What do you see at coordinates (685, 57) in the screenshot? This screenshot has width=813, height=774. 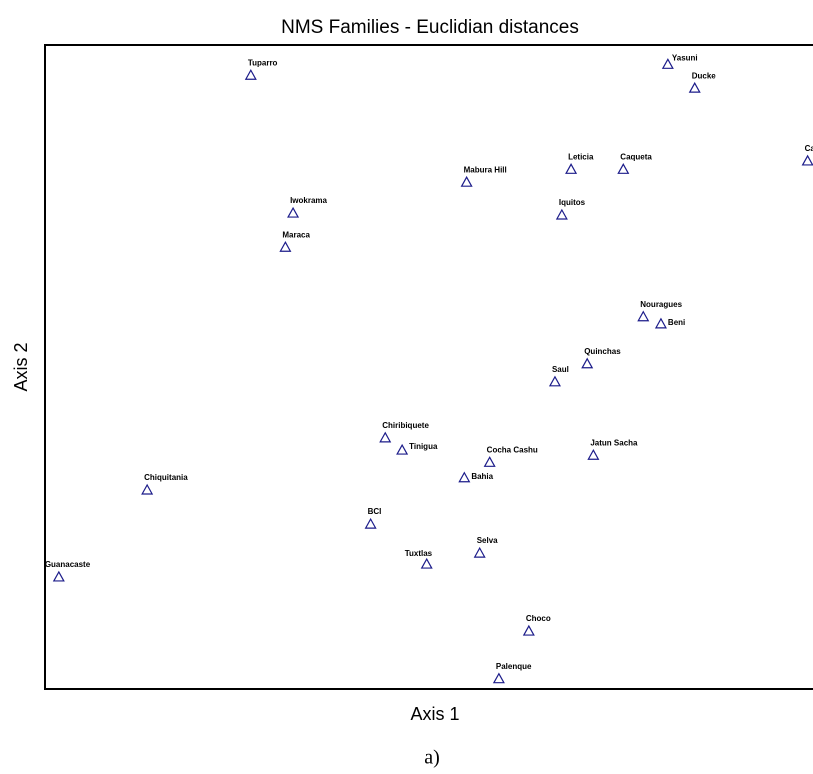 I see `point-label: Yasuni` at bounding box center [685, 57].